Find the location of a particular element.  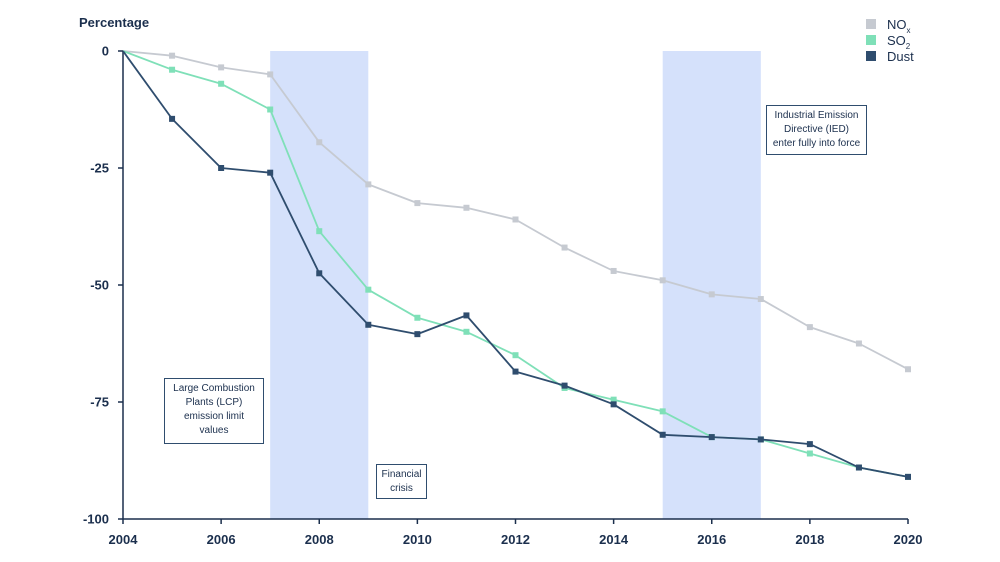

annotation-line: enter fully into force is located at coordinates (816, 143).